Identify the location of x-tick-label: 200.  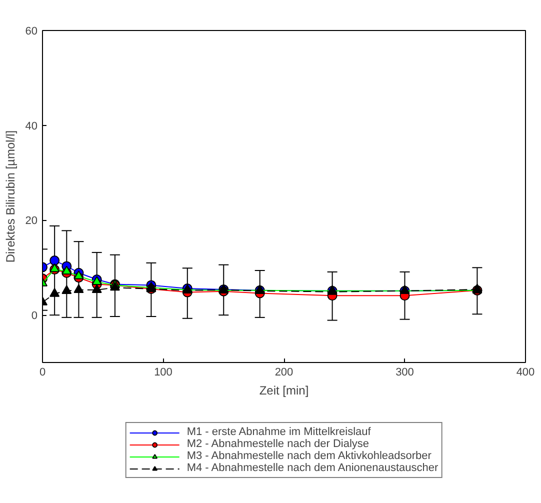
(284, 372).